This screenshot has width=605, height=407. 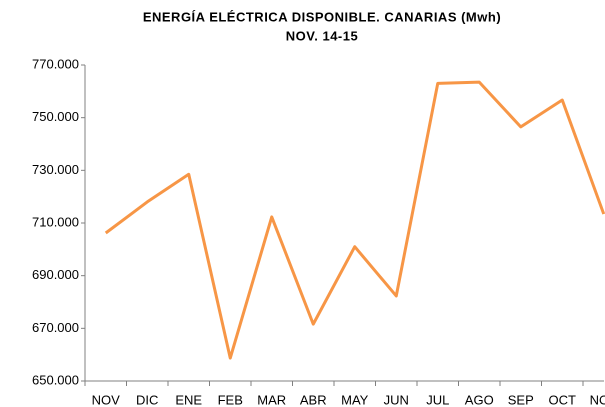 I want to click on x-tick-label: ENE, so click(x=188, y=399).